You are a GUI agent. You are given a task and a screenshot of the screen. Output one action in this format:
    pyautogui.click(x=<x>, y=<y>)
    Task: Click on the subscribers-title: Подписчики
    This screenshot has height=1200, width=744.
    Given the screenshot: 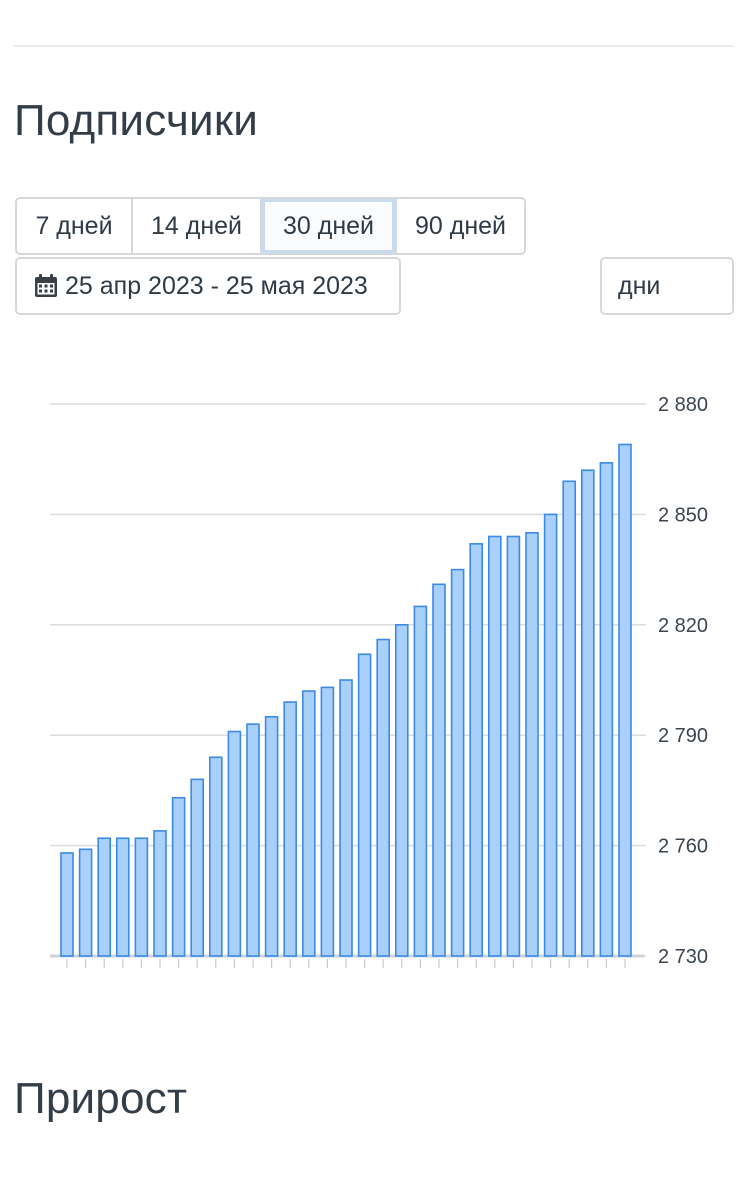 What is the action you would take?
    pyautogui.click(x=136, y=120)
    